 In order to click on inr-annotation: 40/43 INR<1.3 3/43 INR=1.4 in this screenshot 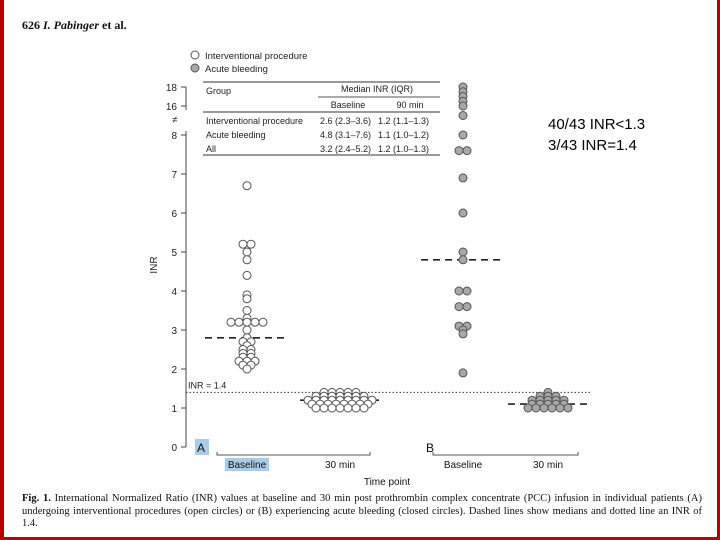, I will do `click(596, 135)`.